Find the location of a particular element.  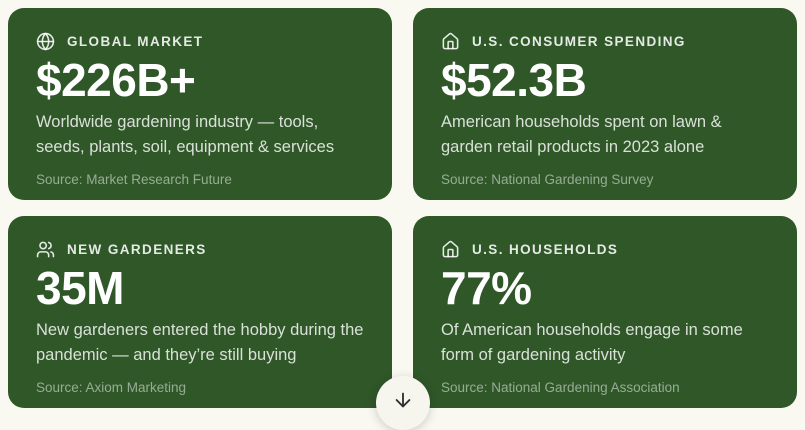

card-header: U.S. HOUSEHOLDS is located at coordinates (605, 249).